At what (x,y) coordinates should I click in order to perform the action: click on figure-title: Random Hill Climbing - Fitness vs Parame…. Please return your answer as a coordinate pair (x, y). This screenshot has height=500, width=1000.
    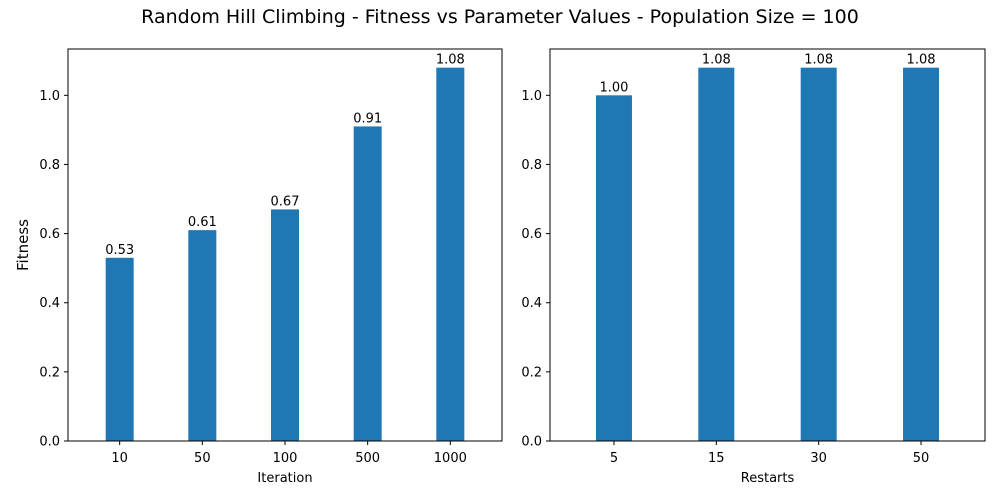
    Looking at the image, I should click on (500, 17).